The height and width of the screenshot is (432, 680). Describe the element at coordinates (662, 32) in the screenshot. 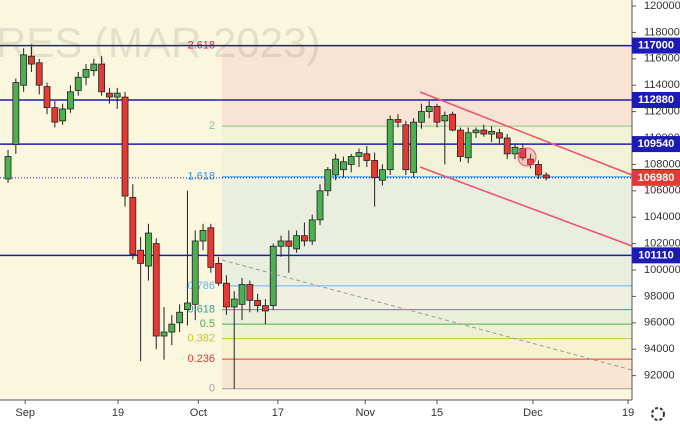

I see `y-tick-label: 118000` at that location.